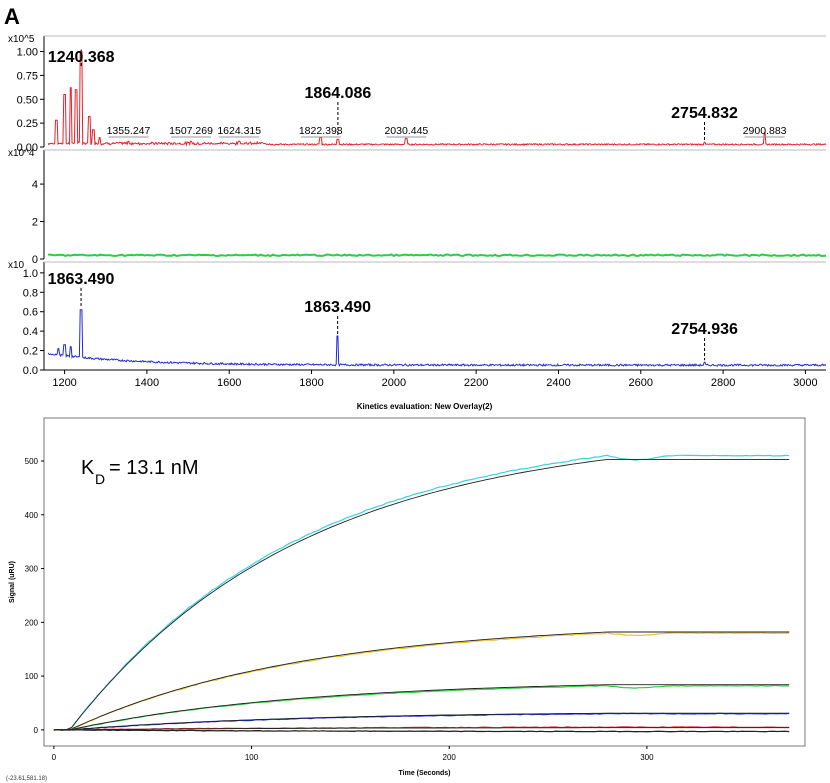  What do you see at coordinates (30, 371) in the screenshot?
I see `y-tick-label: 0.0` at bounding box center [30, 371].